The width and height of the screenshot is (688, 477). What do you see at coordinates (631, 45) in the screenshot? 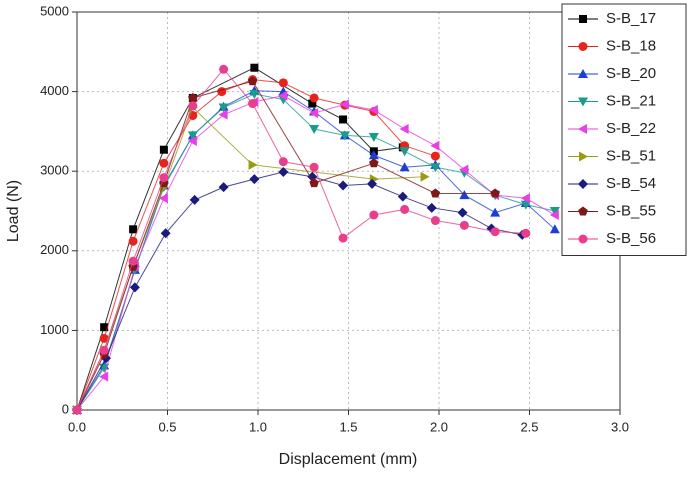
I see `legend-label: S-B_18` at bounding box center [631, 45].